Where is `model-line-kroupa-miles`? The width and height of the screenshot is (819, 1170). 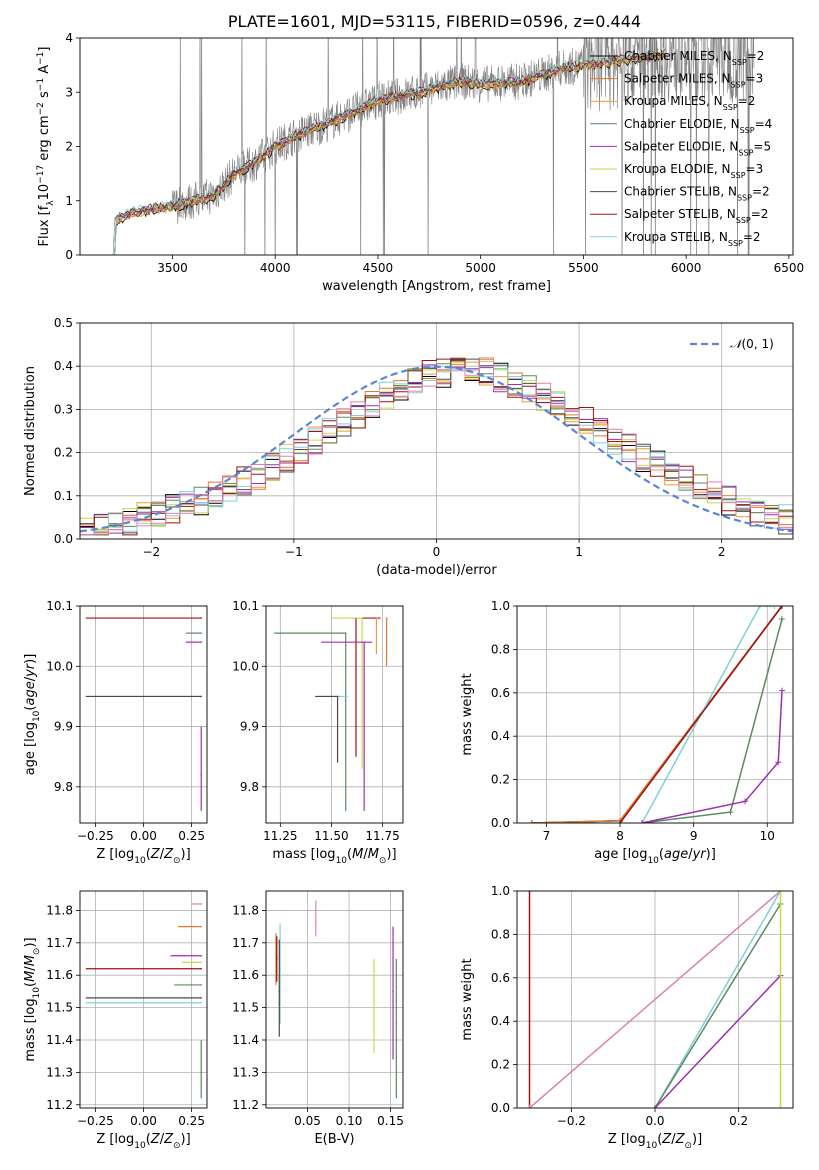
model-line-kroupa-miles is located at coordinates (389, 154).